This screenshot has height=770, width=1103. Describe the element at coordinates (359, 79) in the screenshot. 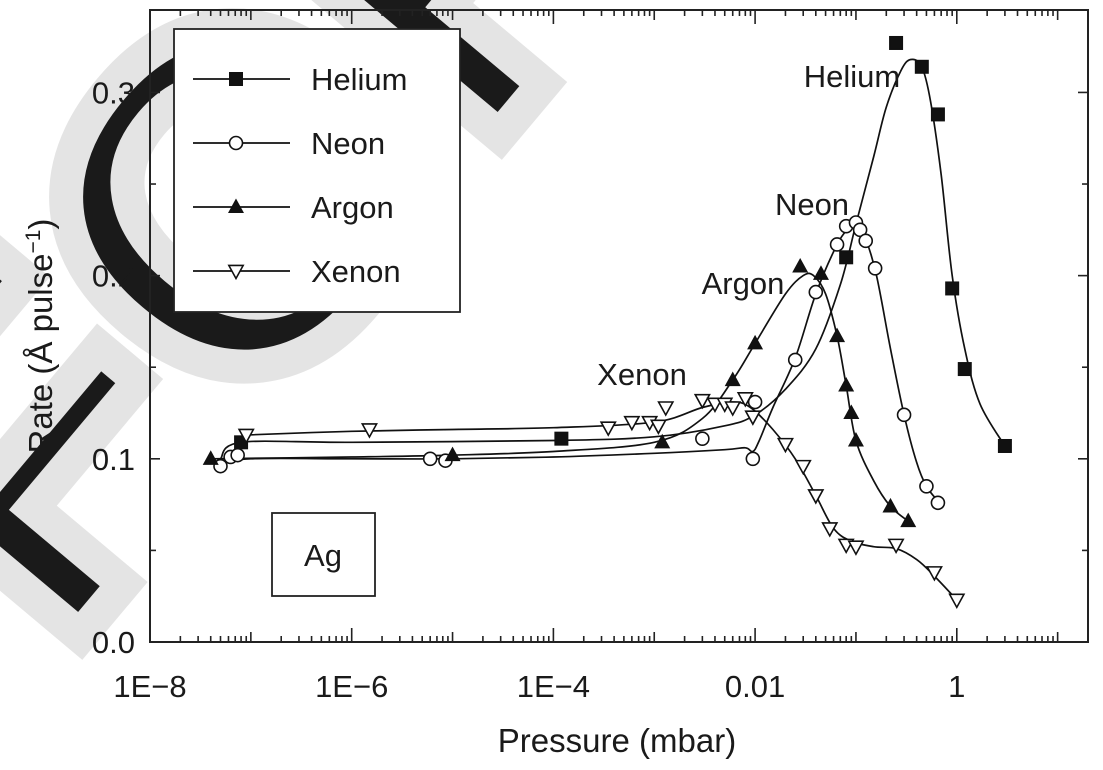

I see `legend-label-helium: Helium` at that location.